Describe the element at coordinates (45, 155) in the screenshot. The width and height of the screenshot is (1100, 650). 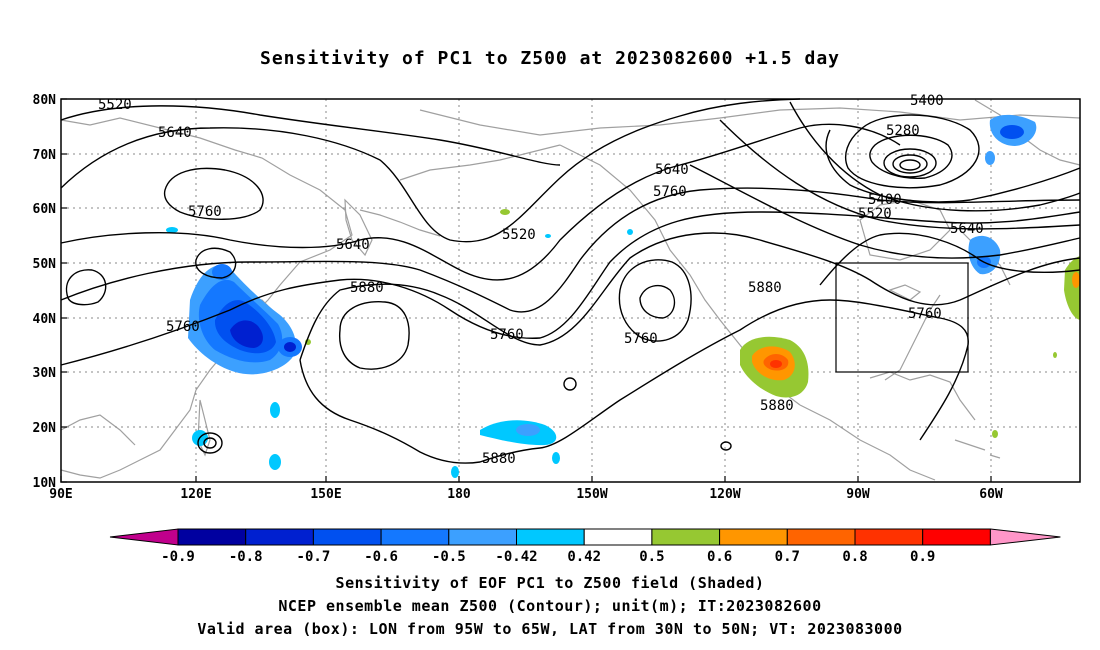
I see `lat-label: 70N` at that location.